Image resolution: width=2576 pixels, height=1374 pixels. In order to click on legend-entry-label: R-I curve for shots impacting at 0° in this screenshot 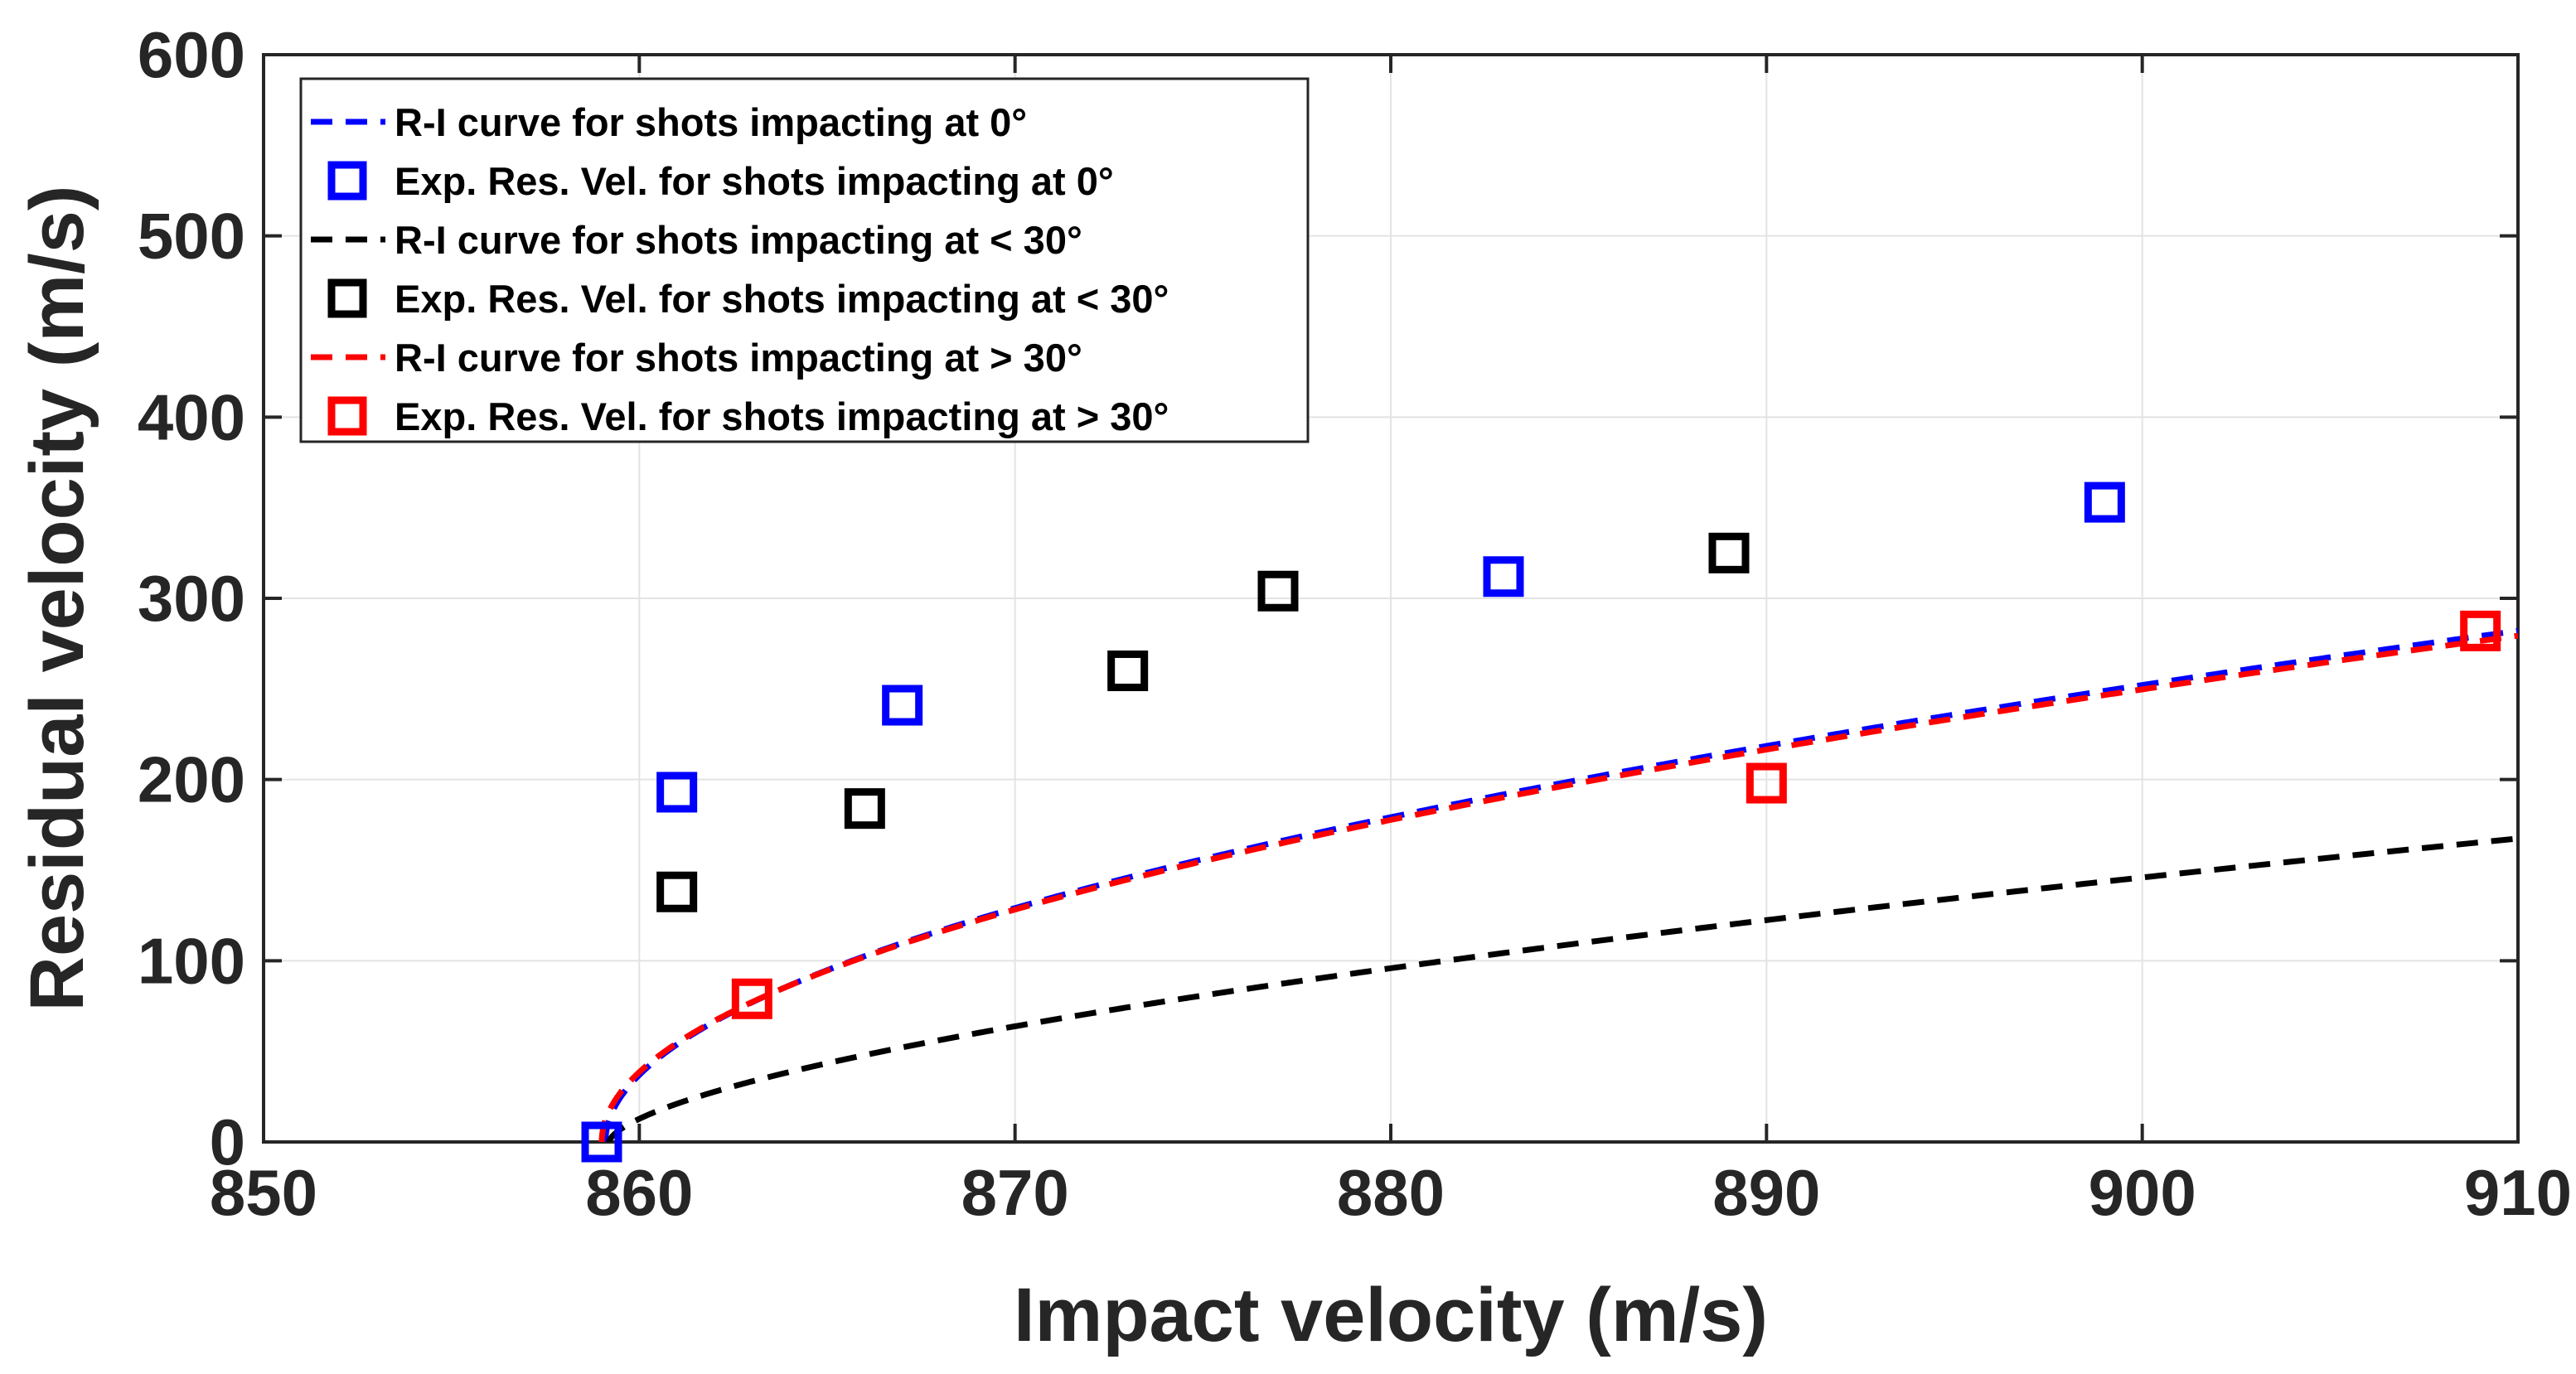, I will do `click(711, 122)`.